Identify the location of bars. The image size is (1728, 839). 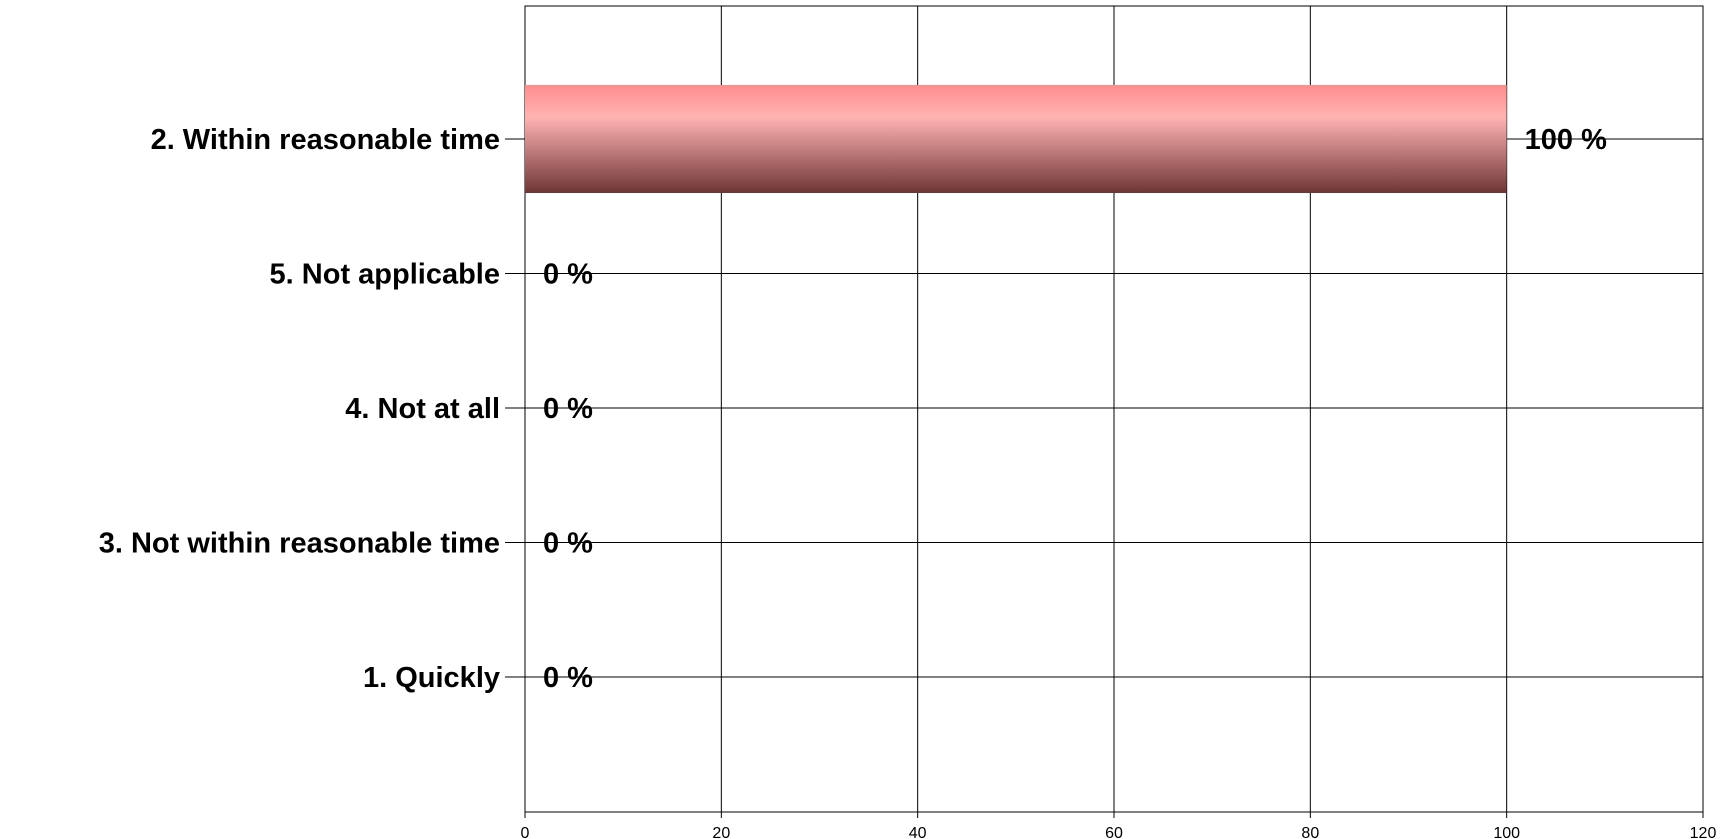
(1016, 139).